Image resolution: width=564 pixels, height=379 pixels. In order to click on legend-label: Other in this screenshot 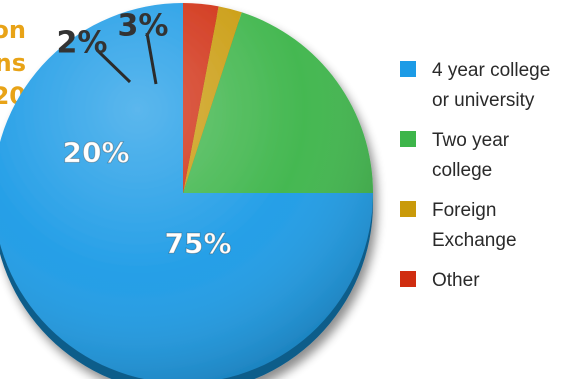, I will do `click(456, 280)`.